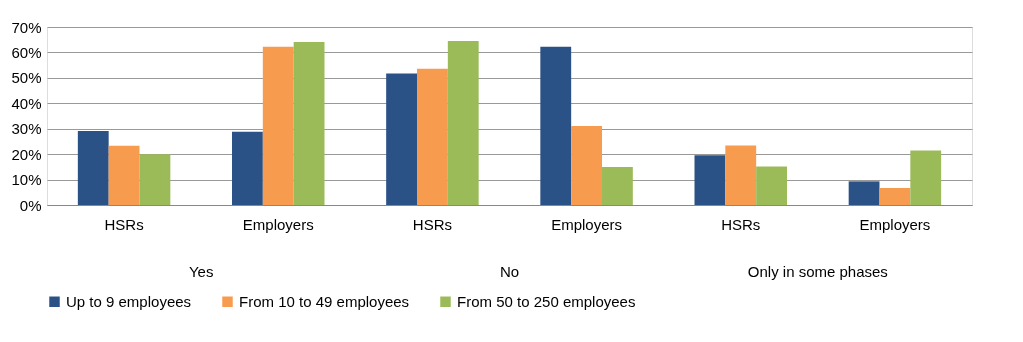 The image size is (1023, 342). I want to click on y-tick-label: 30%, so click(26, 129).